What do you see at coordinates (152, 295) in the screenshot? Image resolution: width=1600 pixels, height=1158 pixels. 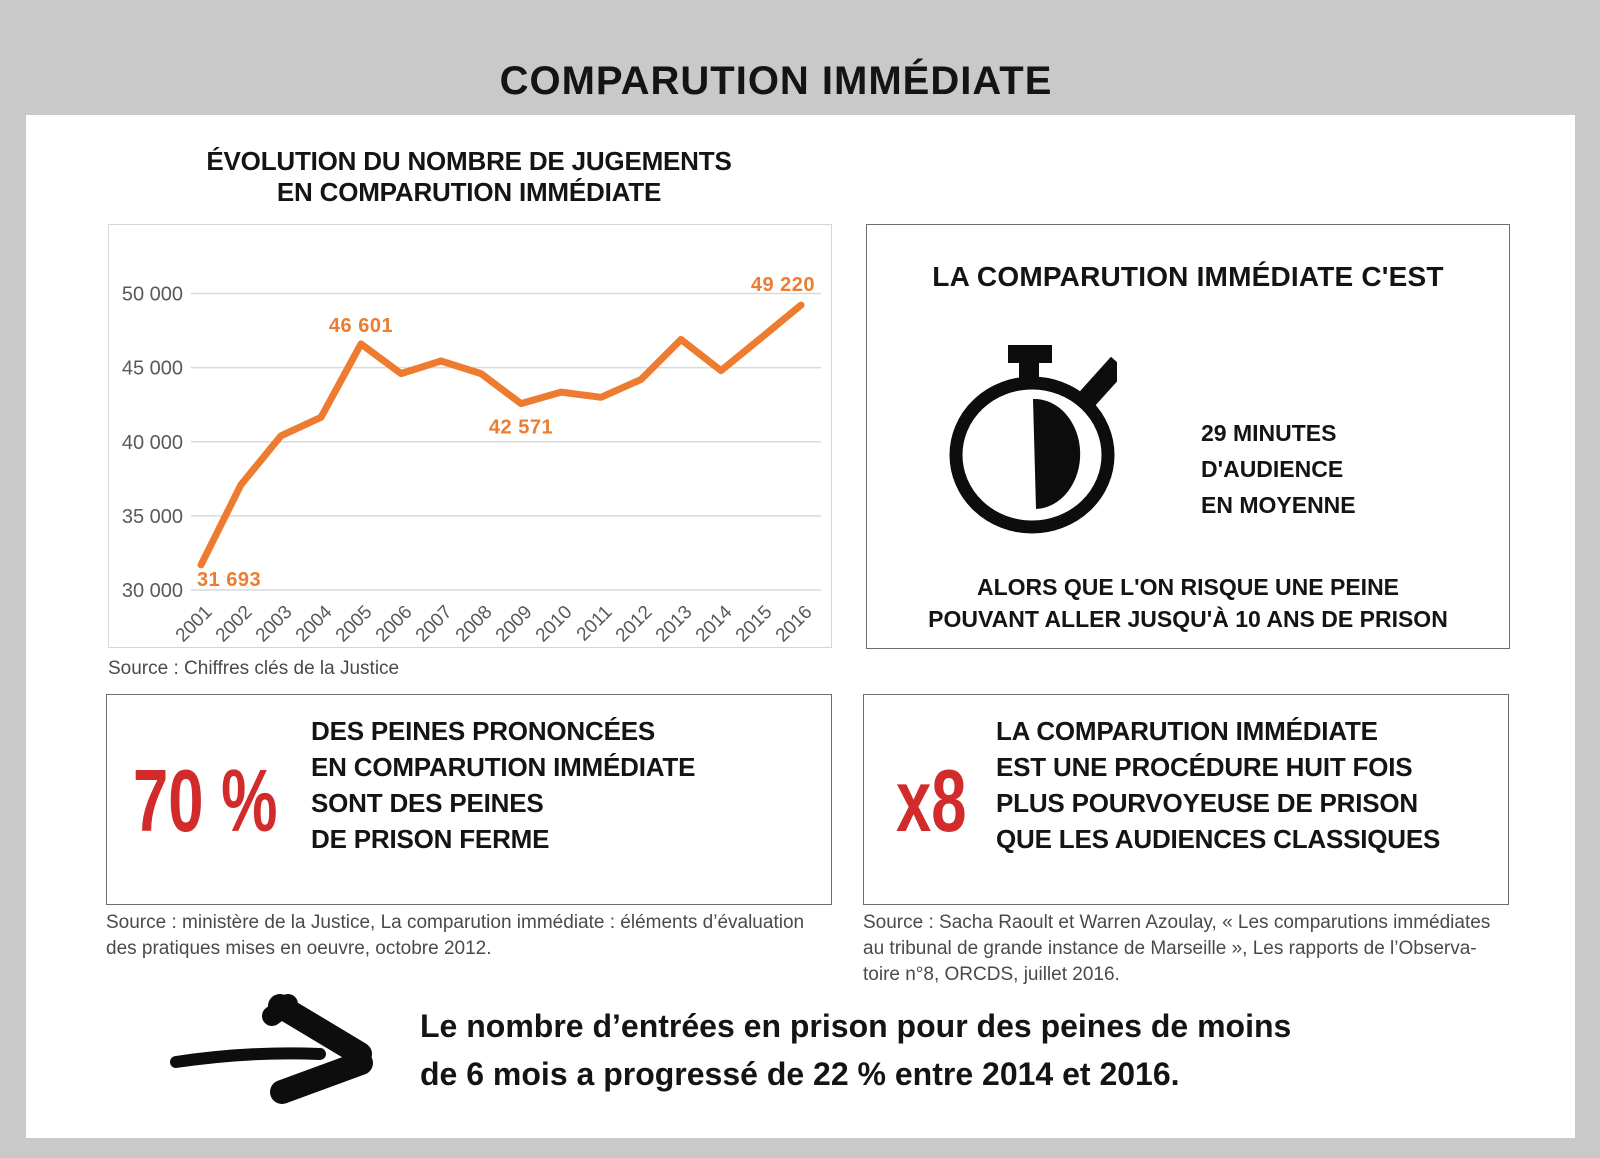 I see `svg-text: 50 000` at bounding box center [152, 295].